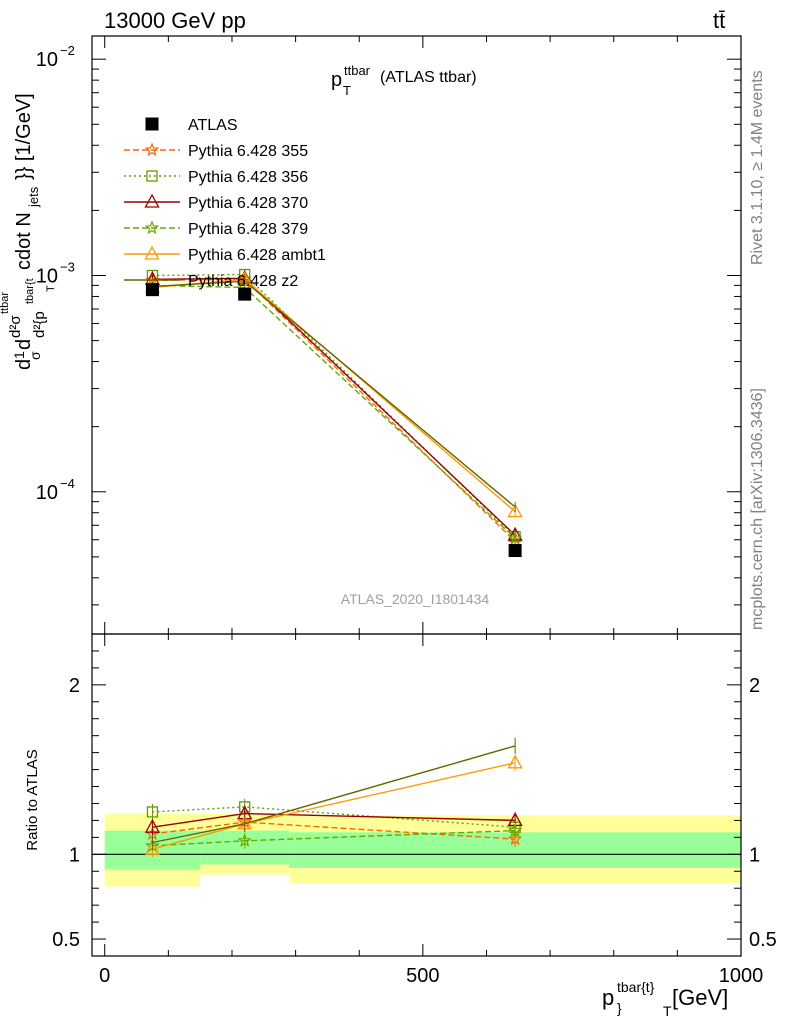 The width and height of the screenshot is (786, 1024). Describe the element at coordinates (51, 288) in the screenshot. I see `ylabel-frac-den-sub: T` at that location.